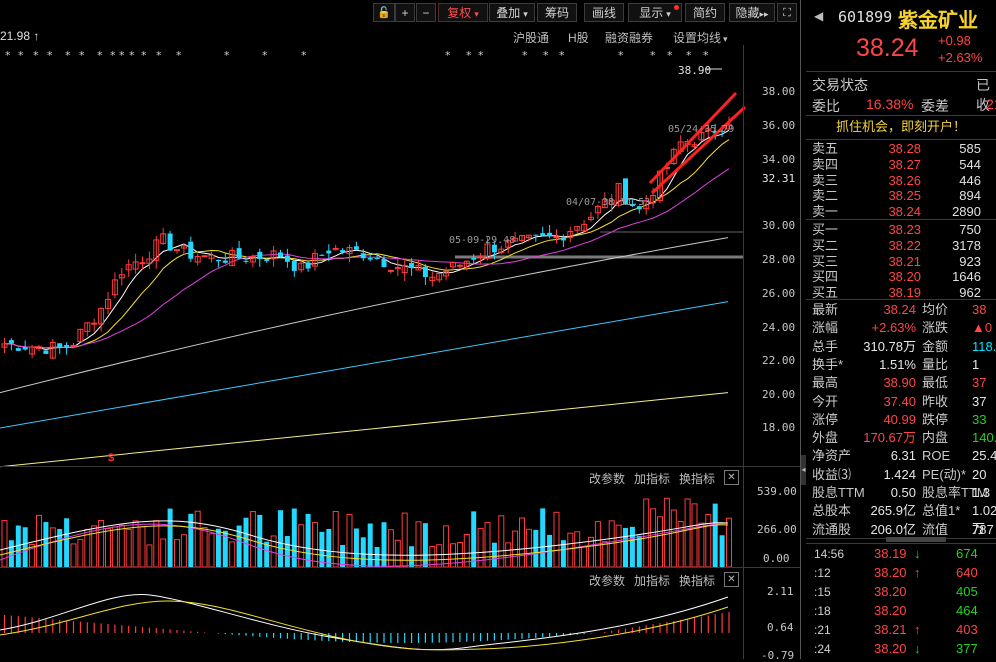  I want to click on promo-banner-link: 抓住机会，即刻开户！, so click(900, 126).